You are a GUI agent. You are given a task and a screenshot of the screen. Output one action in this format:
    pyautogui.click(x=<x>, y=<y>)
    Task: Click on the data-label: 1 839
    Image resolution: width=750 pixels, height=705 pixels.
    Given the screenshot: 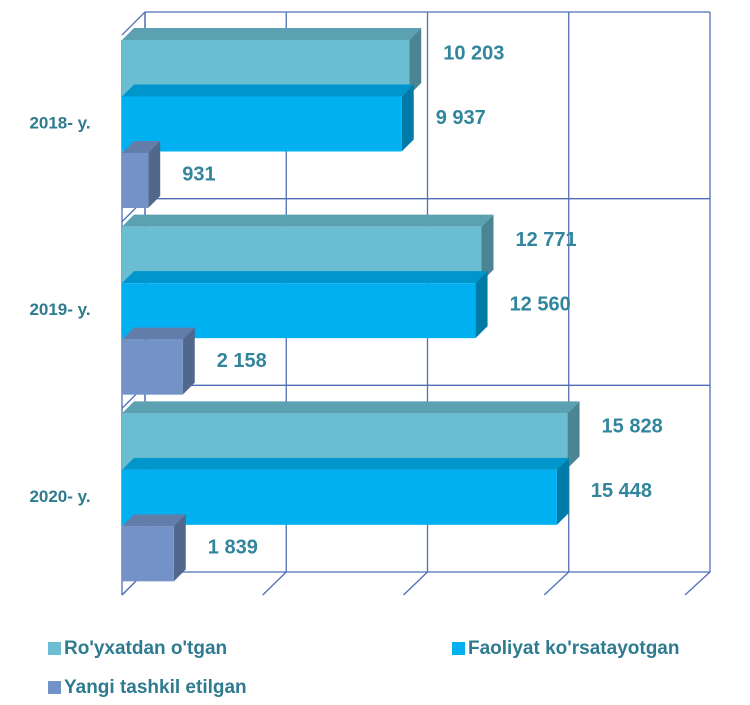 What is the action you would take?
    pyautogui.click(x=233, y=548)
    